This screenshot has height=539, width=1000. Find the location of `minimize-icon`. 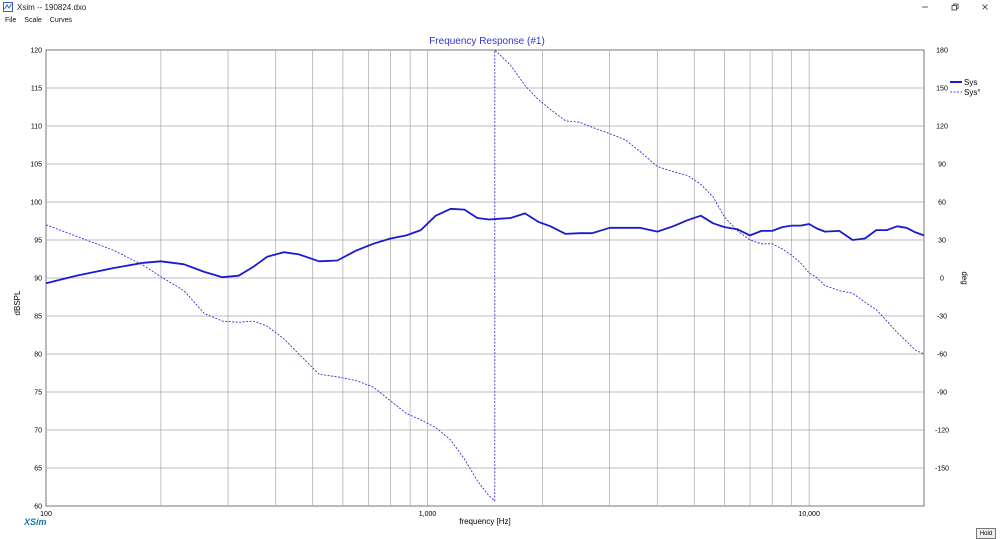

minimize-icon is located at coordinates (925, 7).